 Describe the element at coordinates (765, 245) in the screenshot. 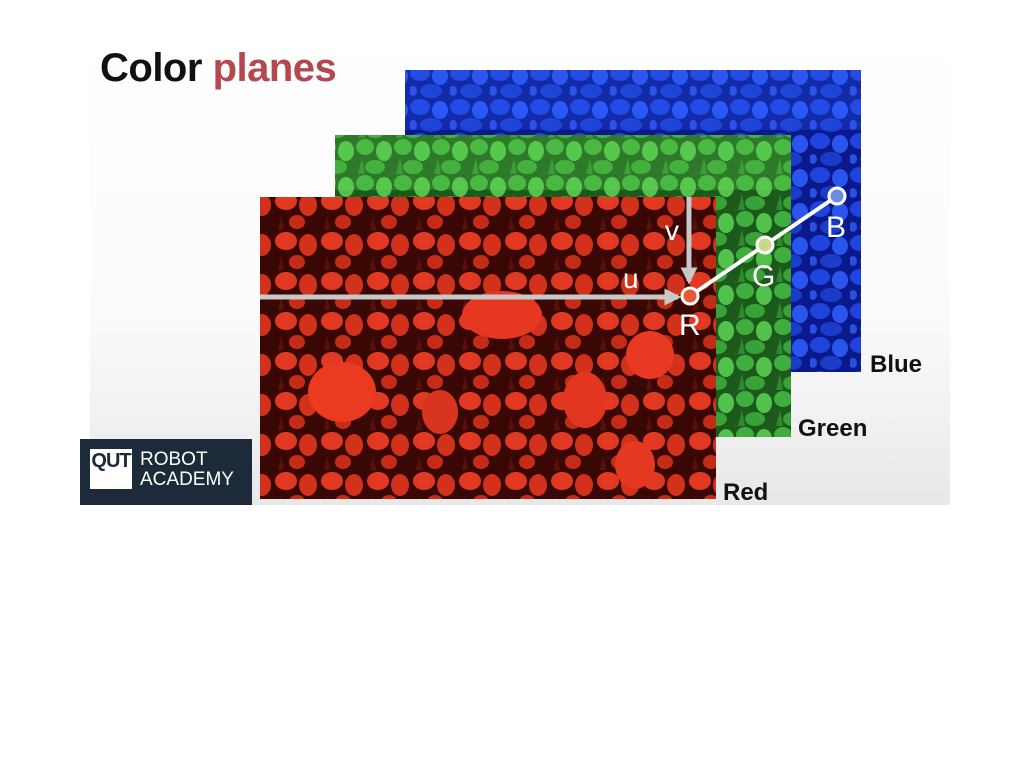

I see `green-pixel-marker` at that location.